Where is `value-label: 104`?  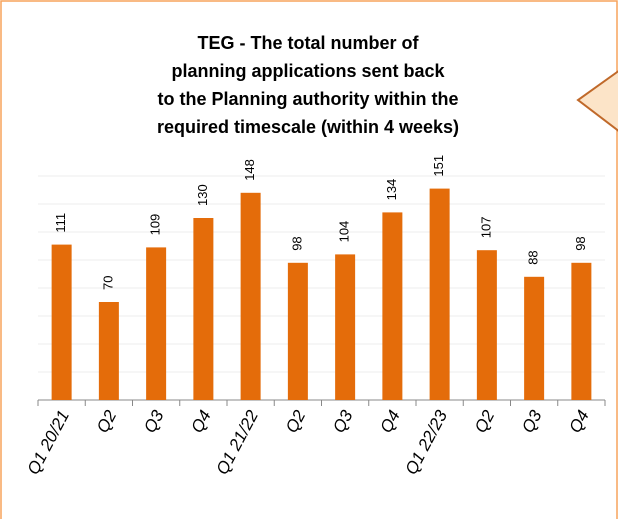
value-label: 104 is located at coordinates (344, 232).